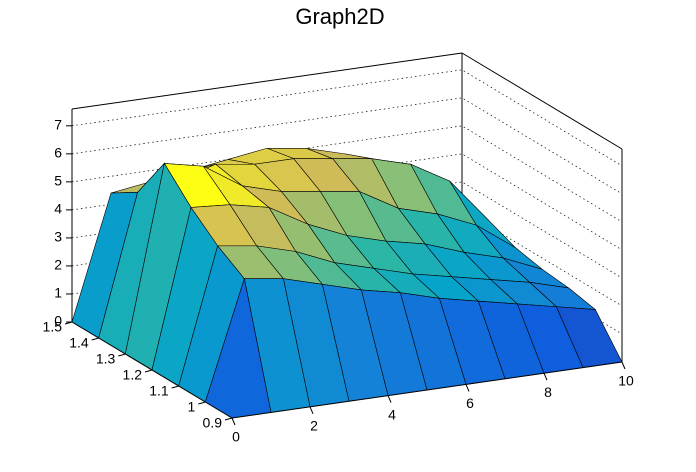  I want to click on y-tick-label: 1.5, so click(53, 327).